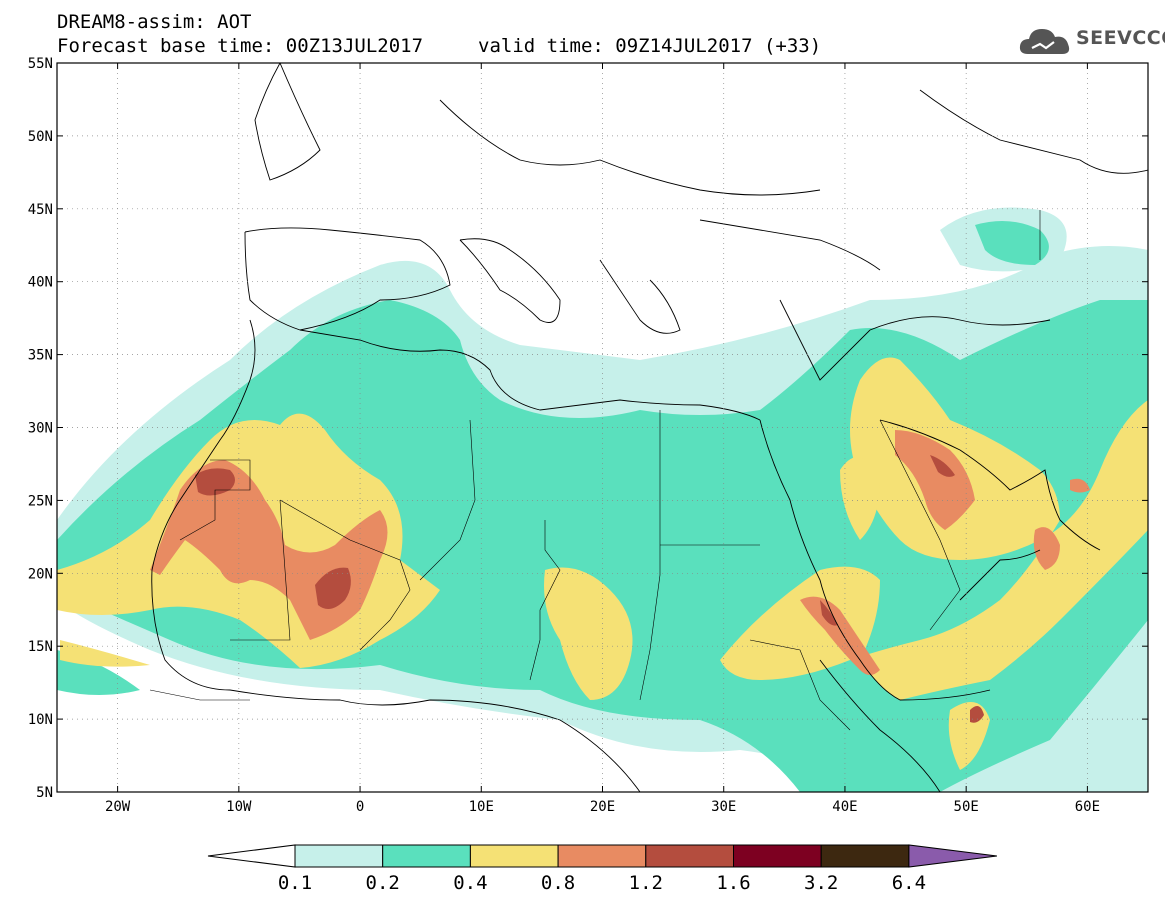 This screenshot has width=1165, height=905. What do you see at coordinates (40, 210) in the screenshot?
I see `lat-label: 45N` at bounding box center [40, 210].